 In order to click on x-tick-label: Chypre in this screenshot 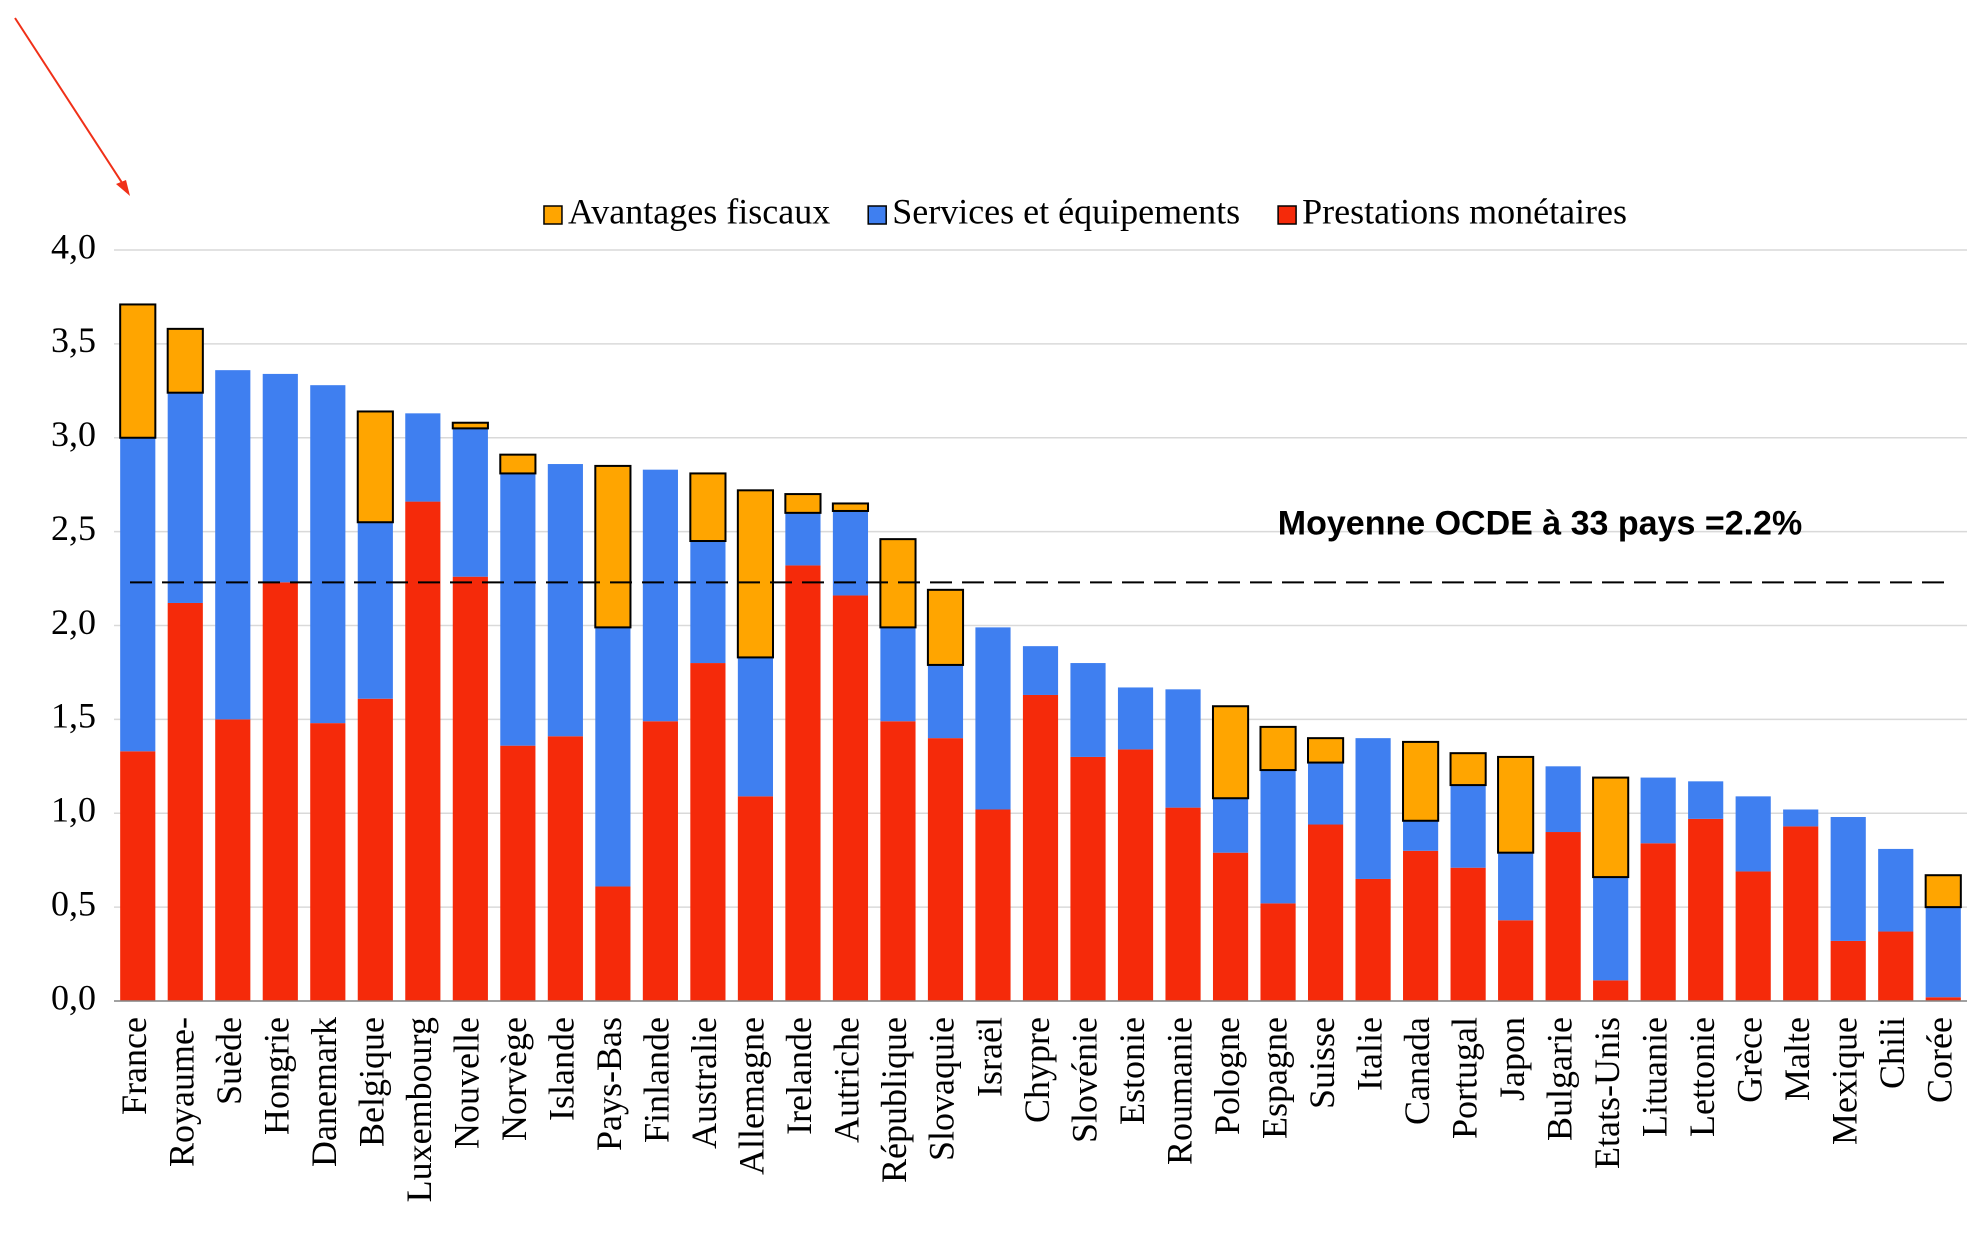, I will do `click(1037, 1070)`.